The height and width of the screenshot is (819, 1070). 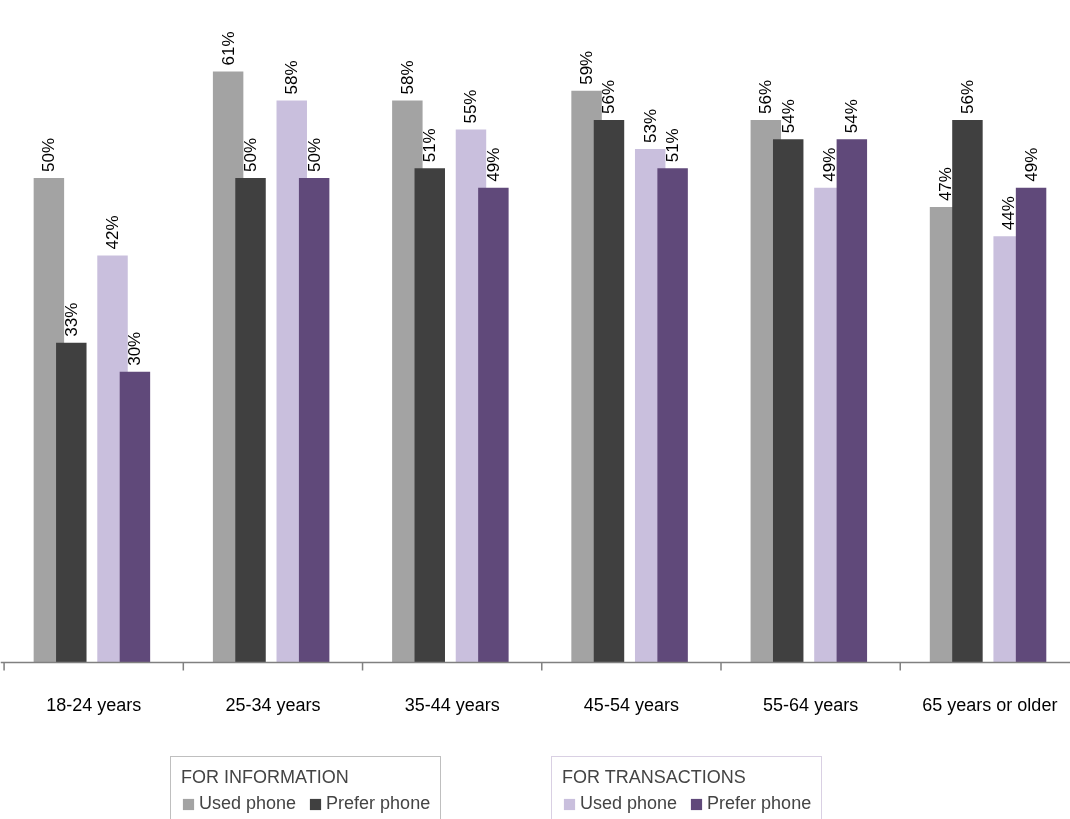 What do you see at coordinates (452, 704) in the screenshot?
I see `x-tick-label: 35-44 years` at bounding box center [452, 704].